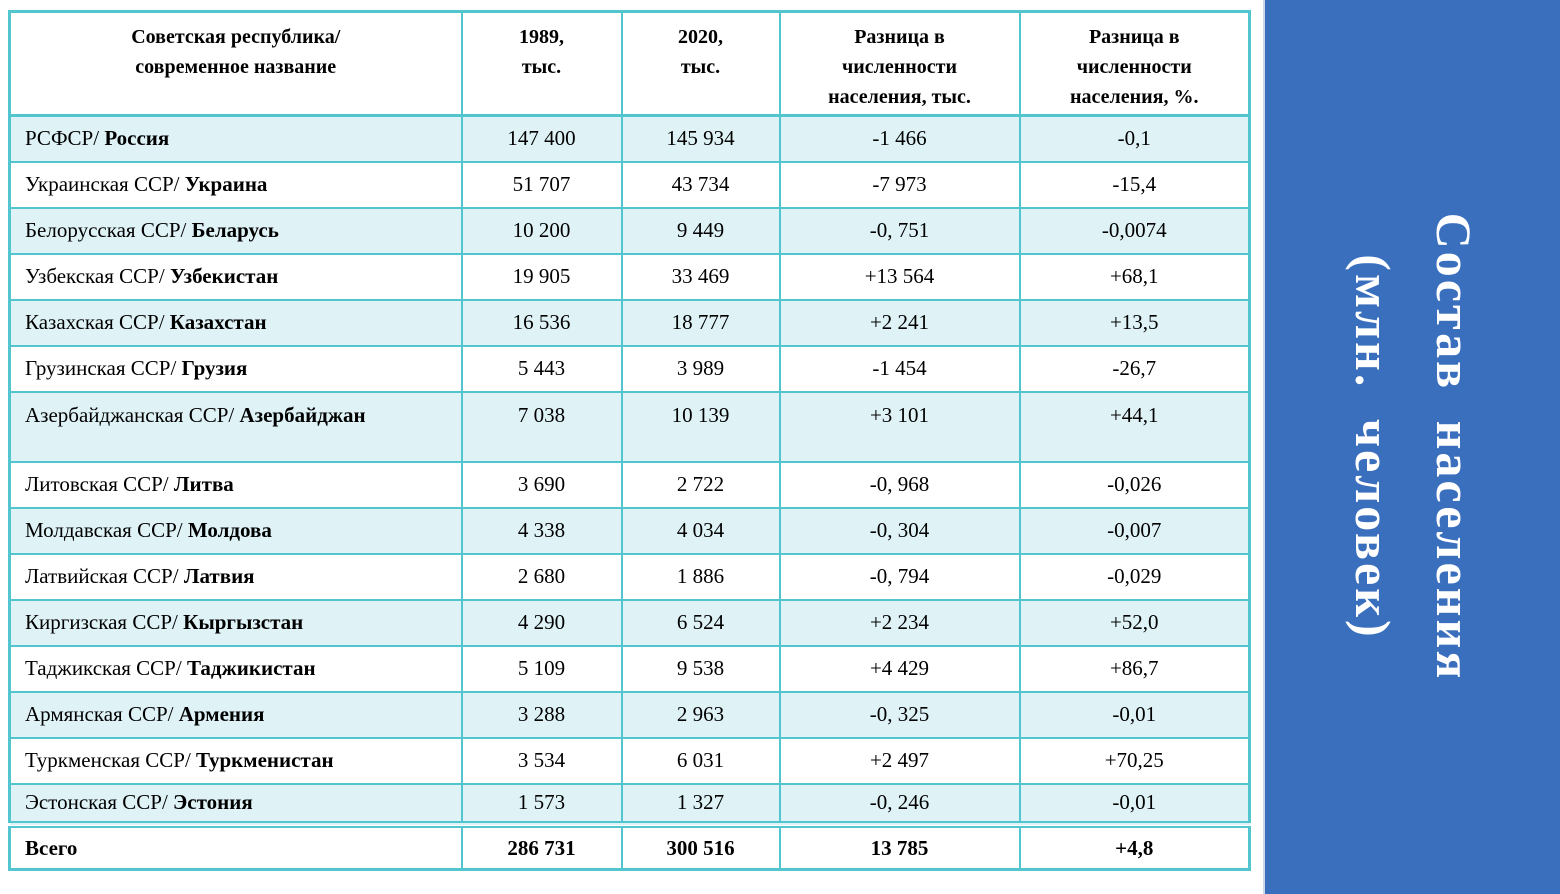  I want to click on cell-republic: Азербайджанская ССР/ Азербайджан, so click(235, 426).